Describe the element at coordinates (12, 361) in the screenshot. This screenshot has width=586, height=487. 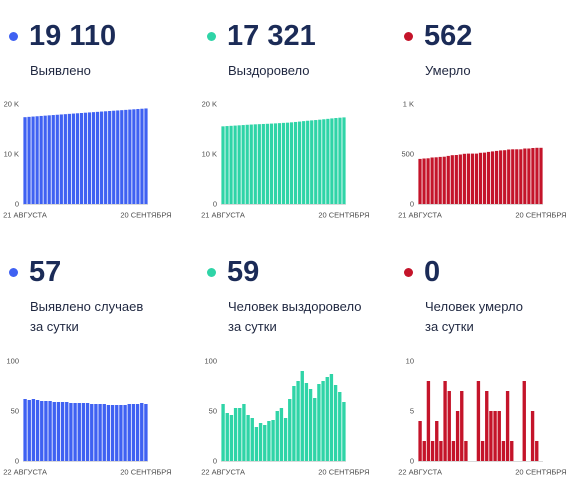
I see `y-tick-label: 100` at that location.